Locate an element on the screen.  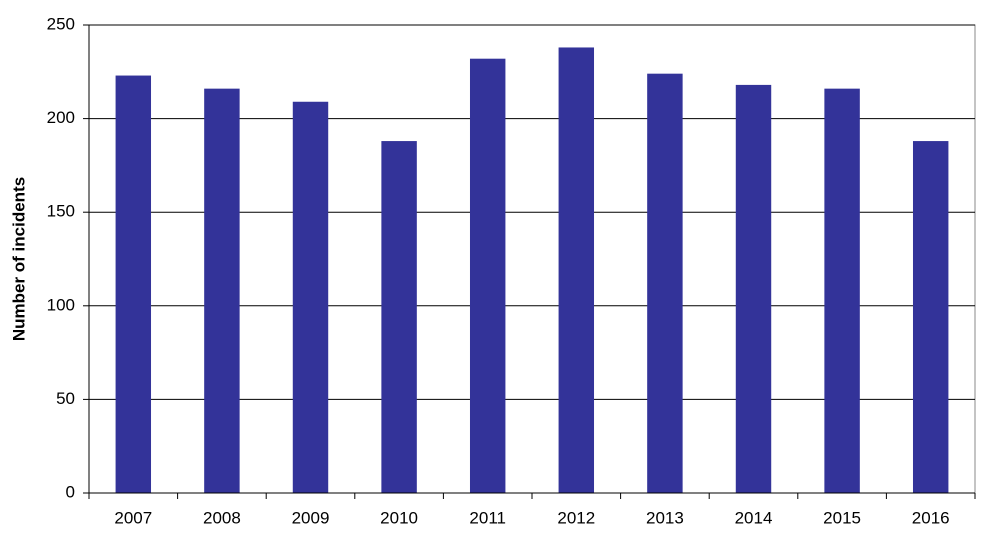
x-tick-label: 2012 is located at coordinates (576, 517).